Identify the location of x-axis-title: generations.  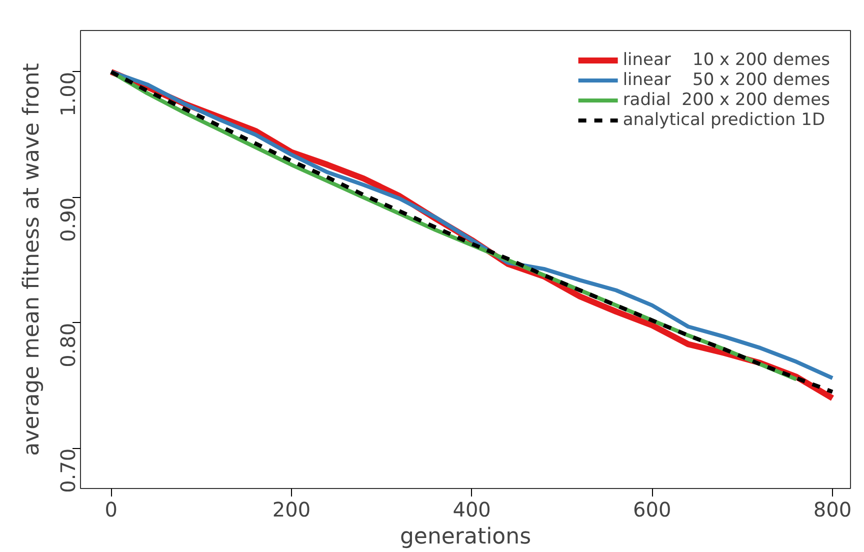
(466, 537).